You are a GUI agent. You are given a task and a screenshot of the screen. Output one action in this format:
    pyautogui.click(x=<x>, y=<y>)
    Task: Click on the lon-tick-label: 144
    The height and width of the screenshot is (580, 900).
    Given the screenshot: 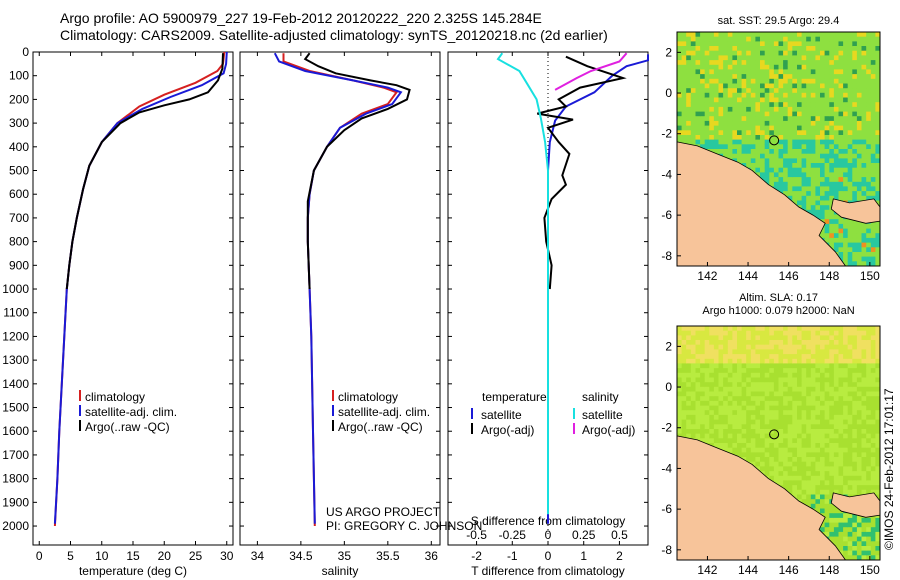 What is the action you would take?
    pyautogui.click(x=748, y=570)
    